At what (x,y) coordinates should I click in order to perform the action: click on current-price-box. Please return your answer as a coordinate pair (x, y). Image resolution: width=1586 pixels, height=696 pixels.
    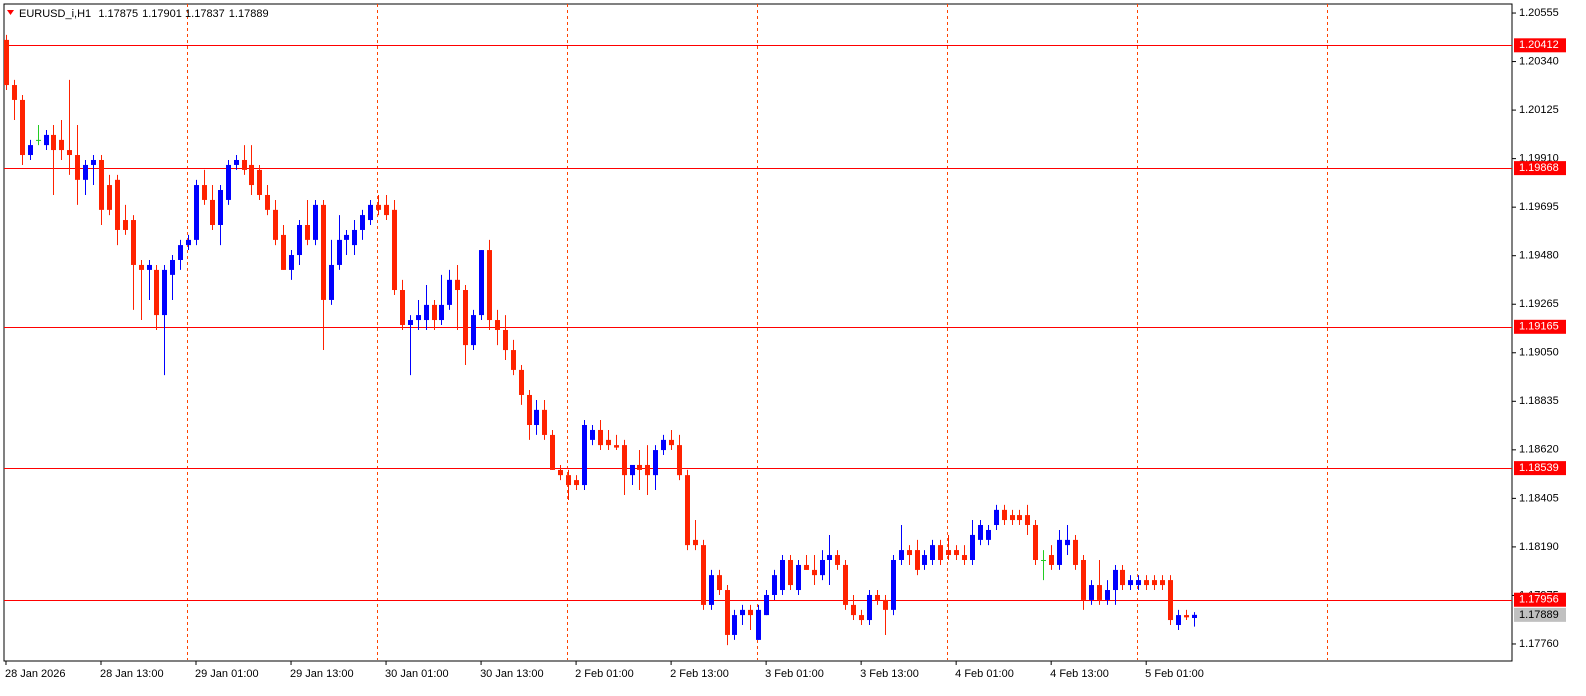
    Looking at the image, I should click on (1540, 614).